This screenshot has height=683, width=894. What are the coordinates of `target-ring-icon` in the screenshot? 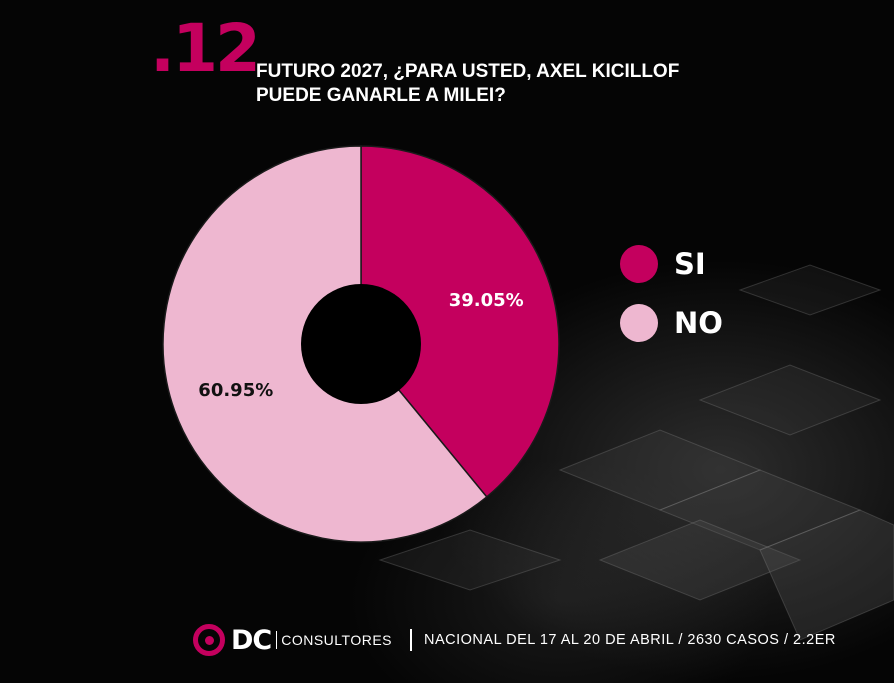 It's located at (209, 640).